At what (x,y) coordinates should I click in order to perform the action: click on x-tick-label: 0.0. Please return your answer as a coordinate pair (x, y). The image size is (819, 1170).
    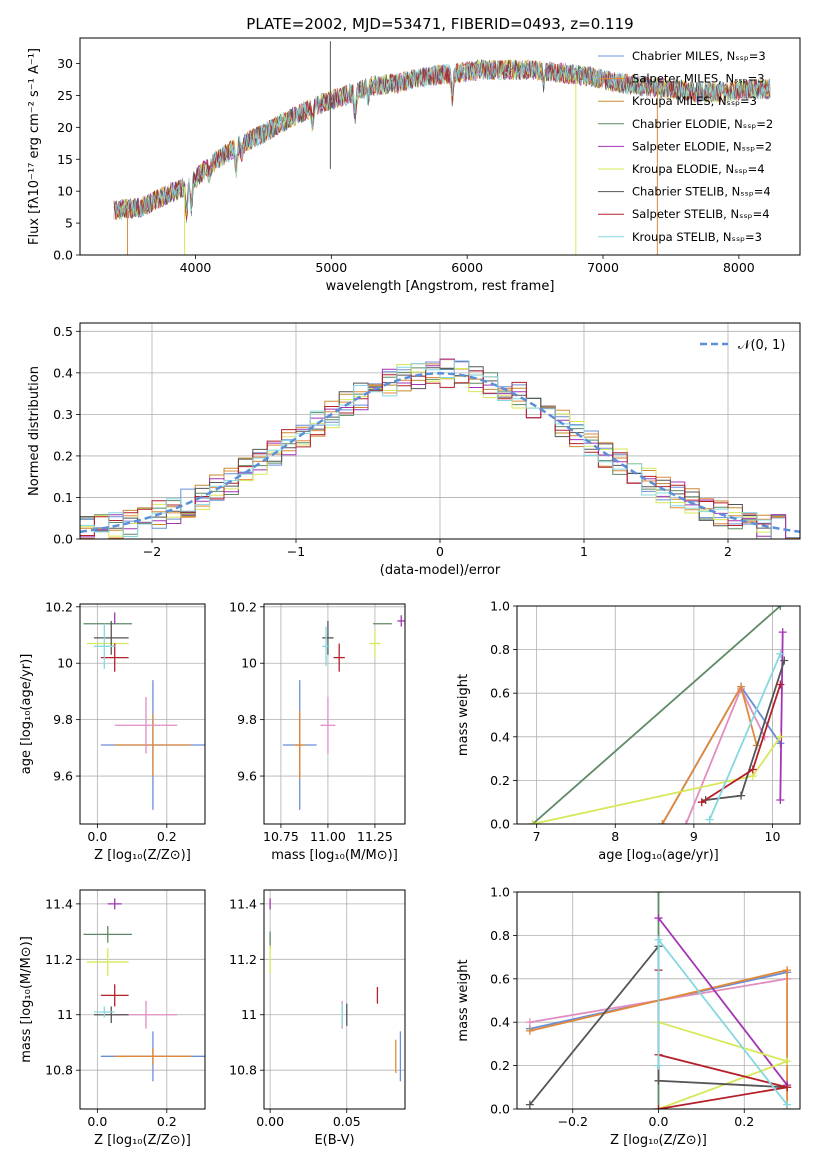
    Looking at the image, I should click on (97, 836).